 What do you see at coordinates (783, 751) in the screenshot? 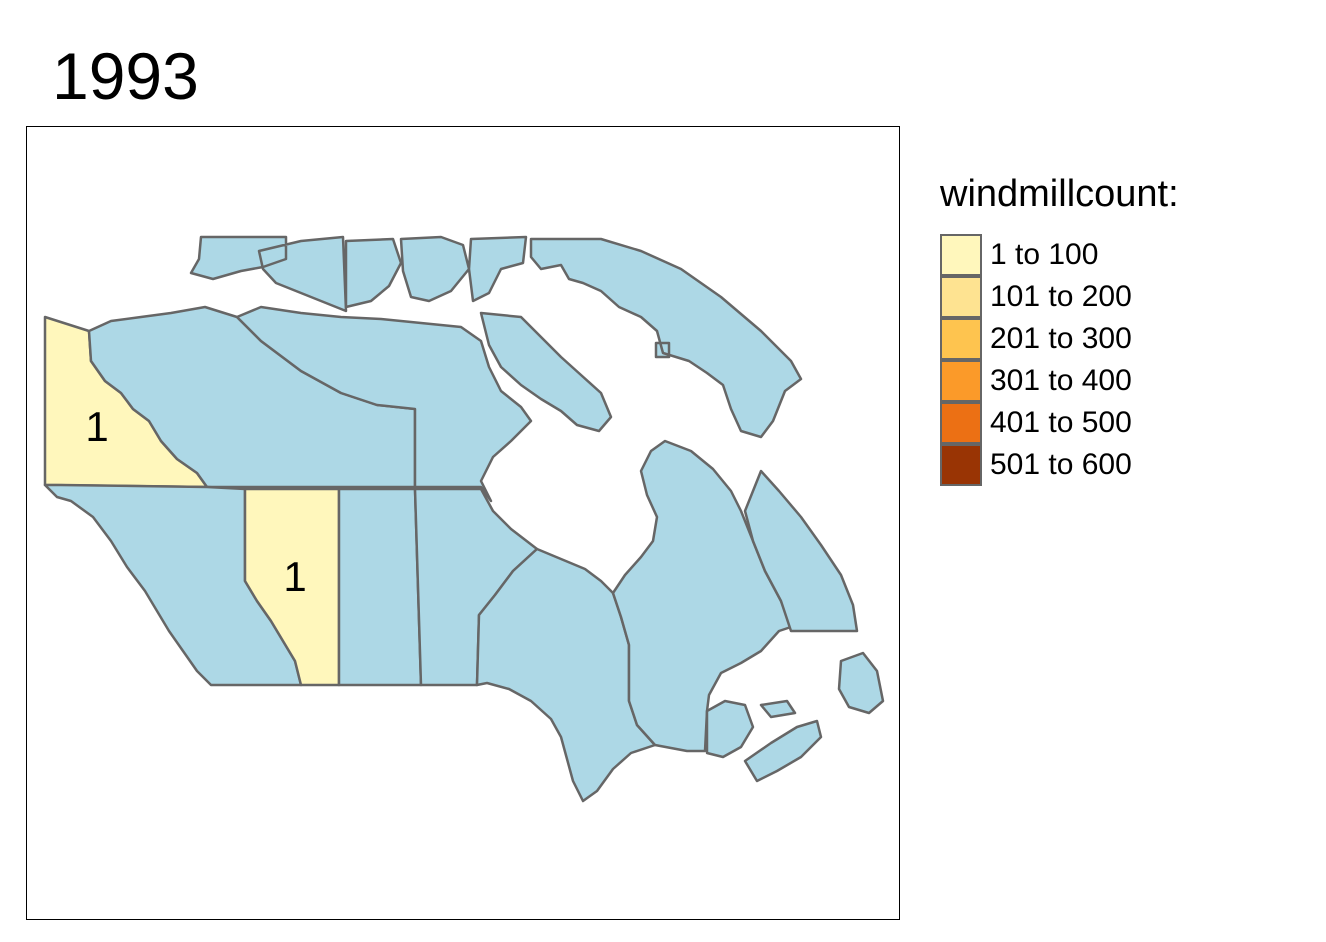
I see `region-nova-scotia` at bounding box center [783, 751].